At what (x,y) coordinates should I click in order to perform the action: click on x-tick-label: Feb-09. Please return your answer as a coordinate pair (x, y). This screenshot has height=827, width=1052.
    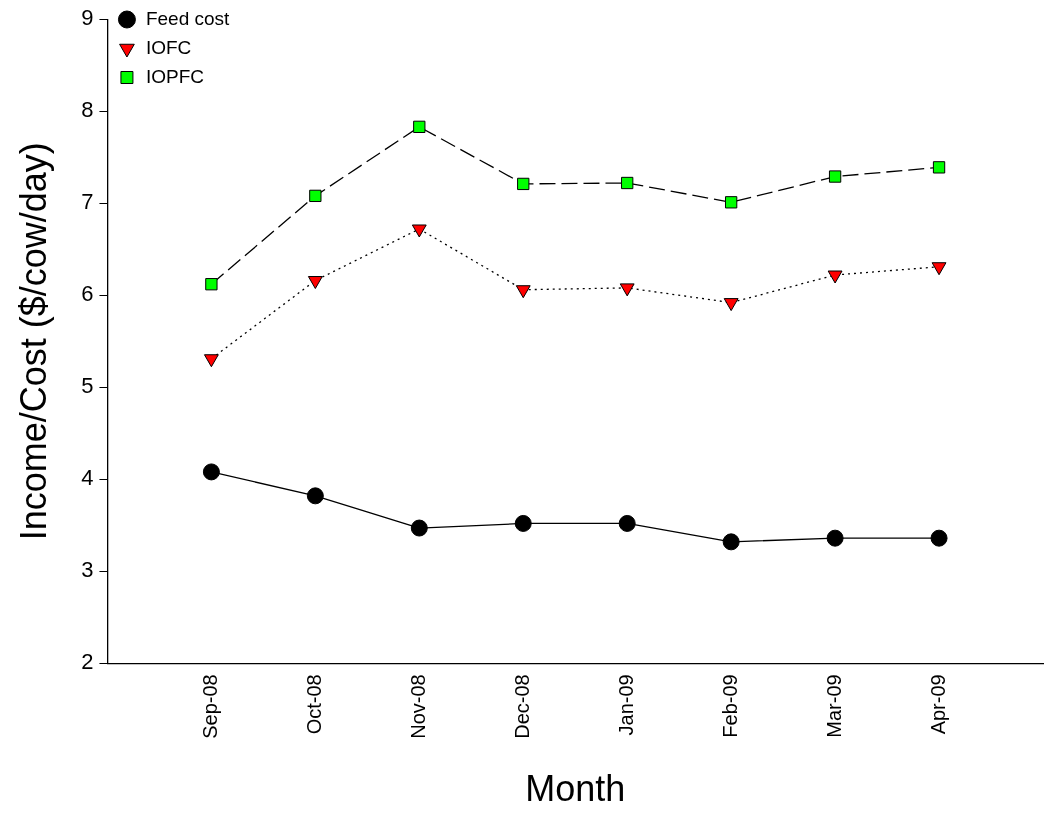
    Looking at the image, I should click on (729, 706).